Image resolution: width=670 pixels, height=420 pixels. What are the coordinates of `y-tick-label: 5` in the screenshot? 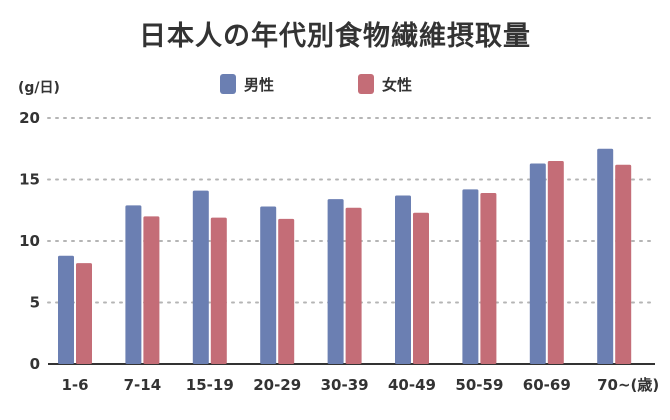 It's located at (35, 303).